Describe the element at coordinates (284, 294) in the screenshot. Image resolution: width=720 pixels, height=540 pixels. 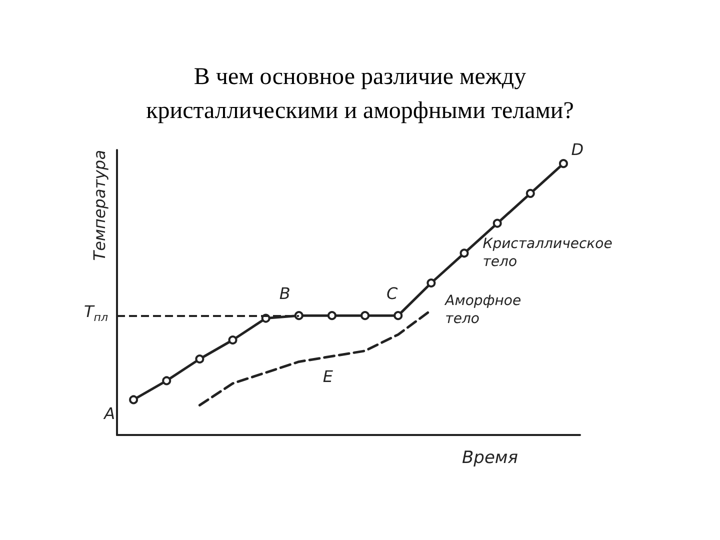
I see `annotation: B` at that location.